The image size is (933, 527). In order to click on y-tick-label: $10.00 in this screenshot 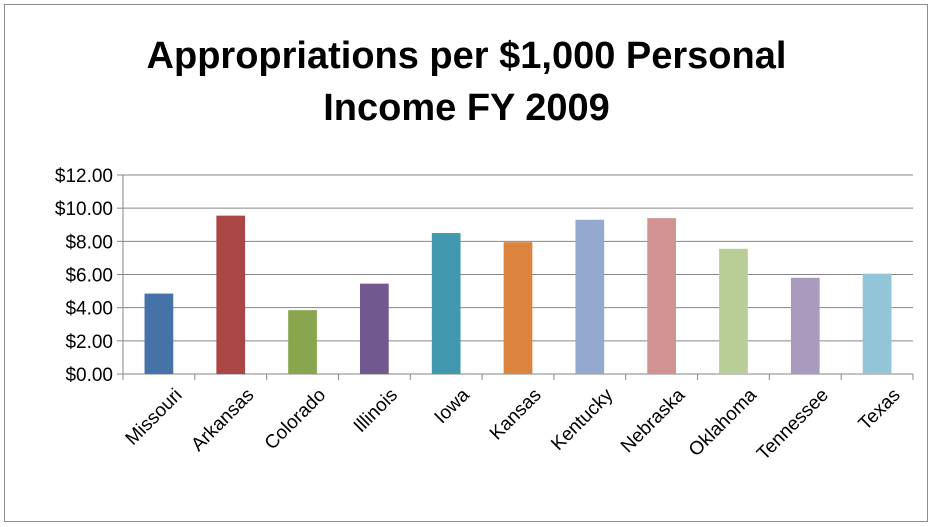, I will do `click(84, 209)`.